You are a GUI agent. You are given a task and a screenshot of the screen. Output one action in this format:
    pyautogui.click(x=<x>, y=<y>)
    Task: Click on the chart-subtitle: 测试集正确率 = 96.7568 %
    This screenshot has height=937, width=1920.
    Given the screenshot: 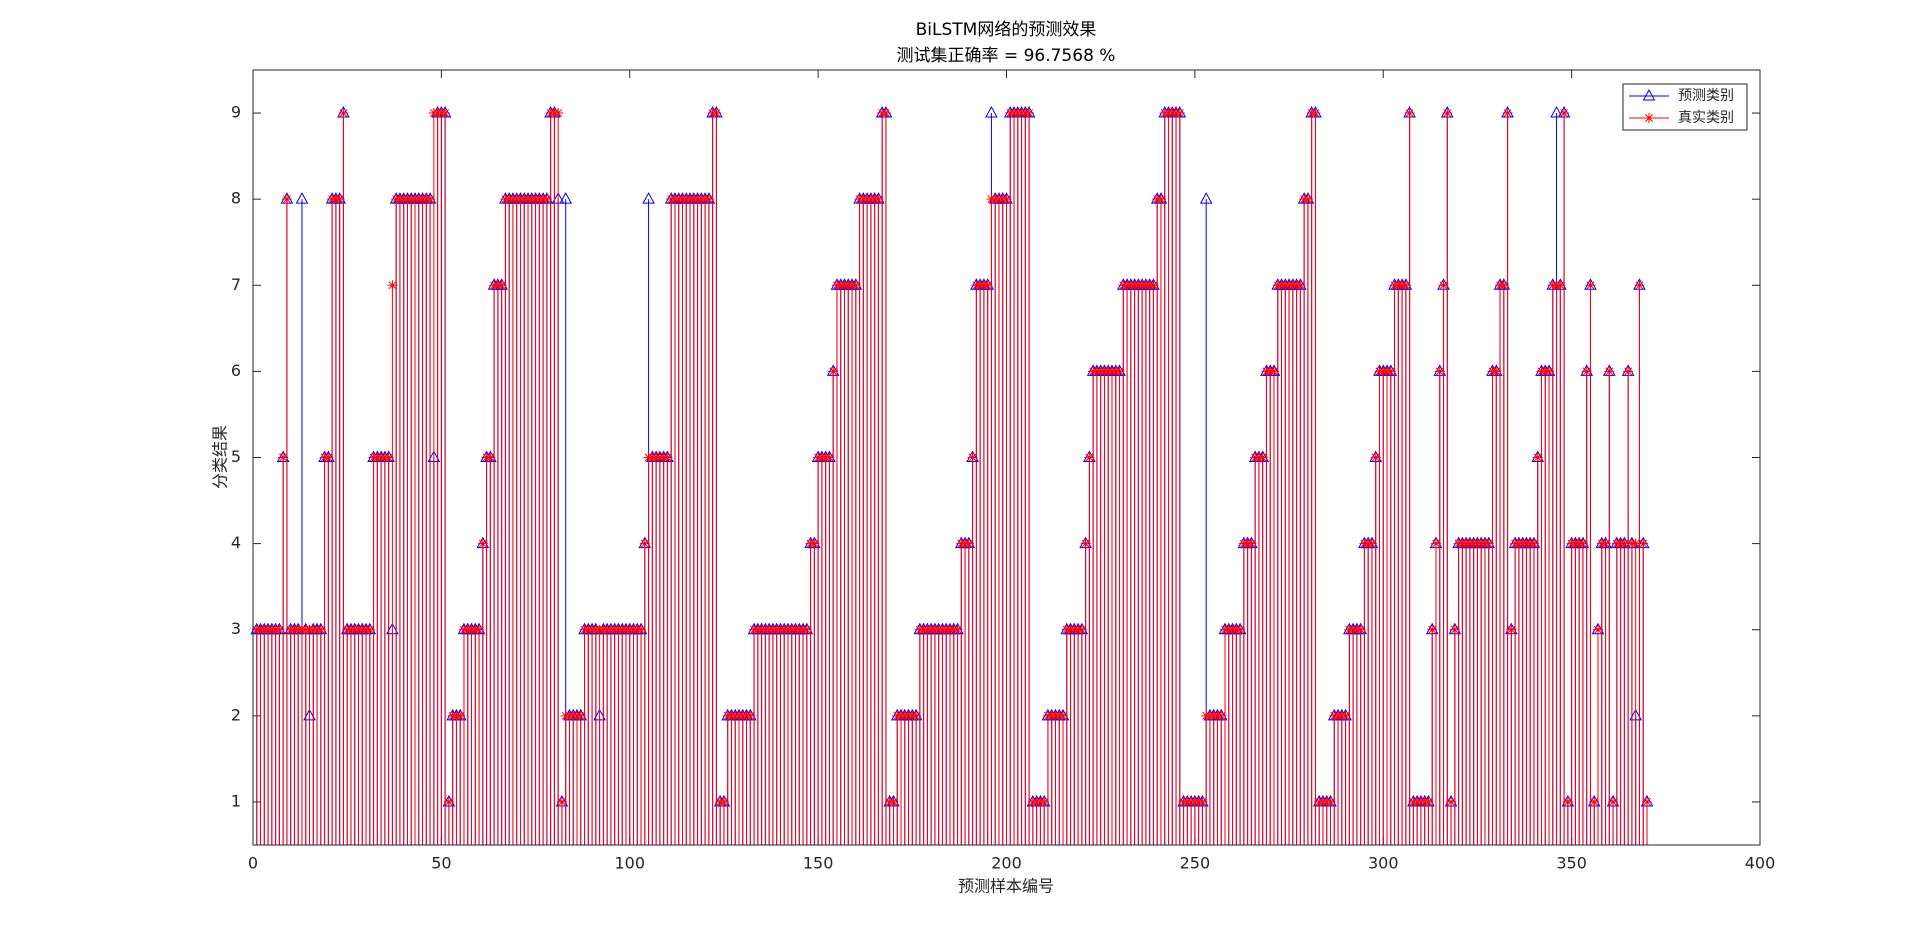 What is the action you would take?
    pyautogui.click(x=1006, y=56)
    